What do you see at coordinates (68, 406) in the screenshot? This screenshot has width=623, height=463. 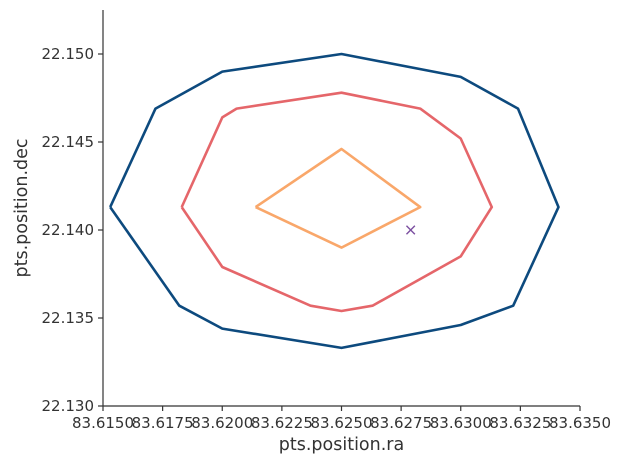 I see `y-tick-label: 22.130` at bounding box center [68, 406].